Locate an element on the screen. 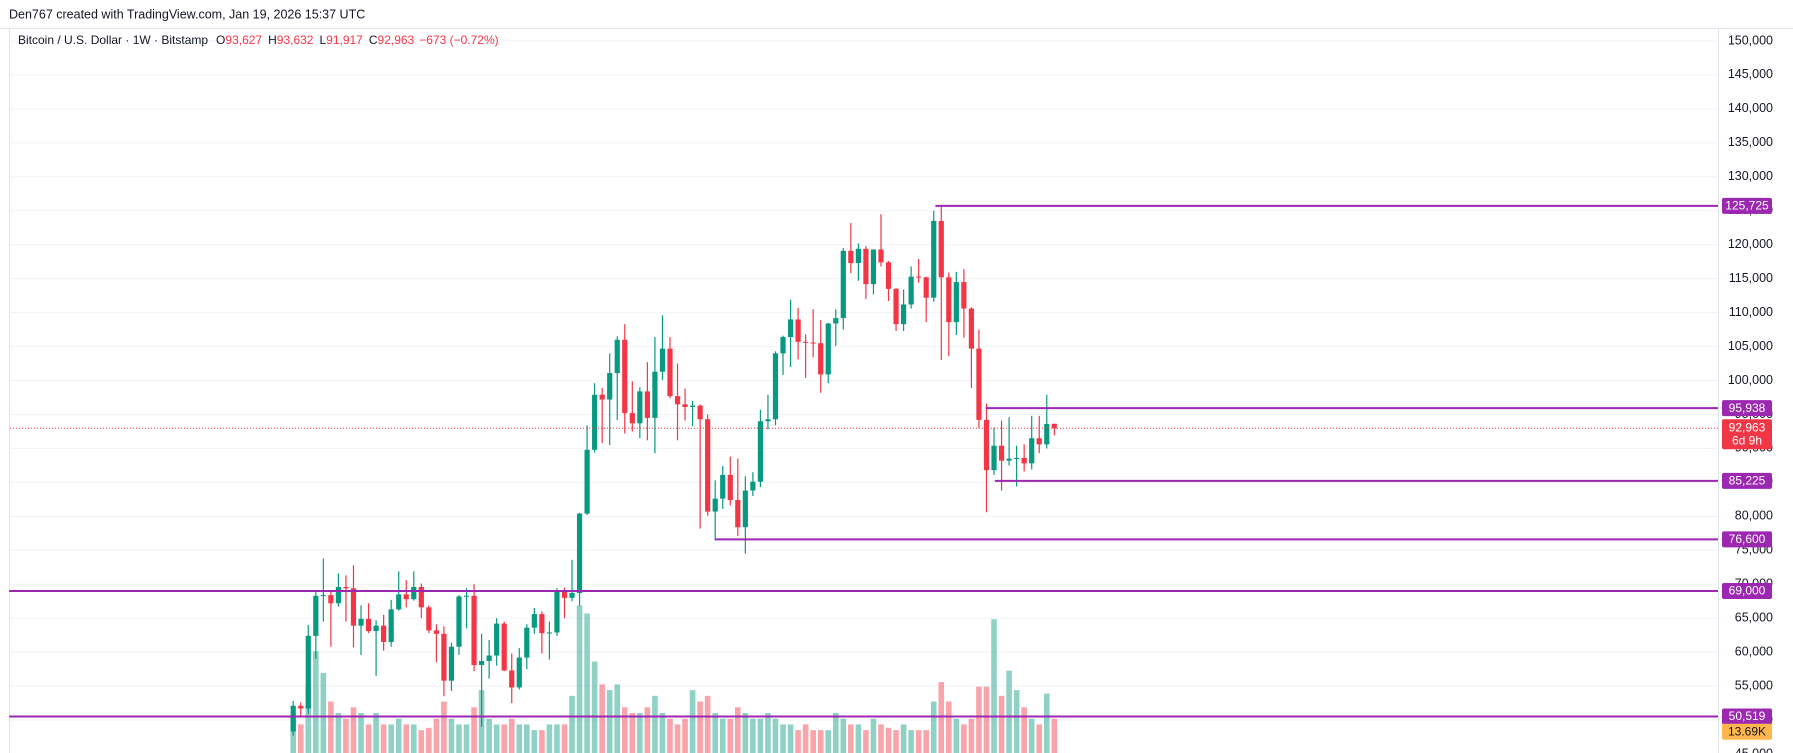 This screenshot has height=753, width=1793. ohlc-value: 92,963 is located at coordinates (396, 40).